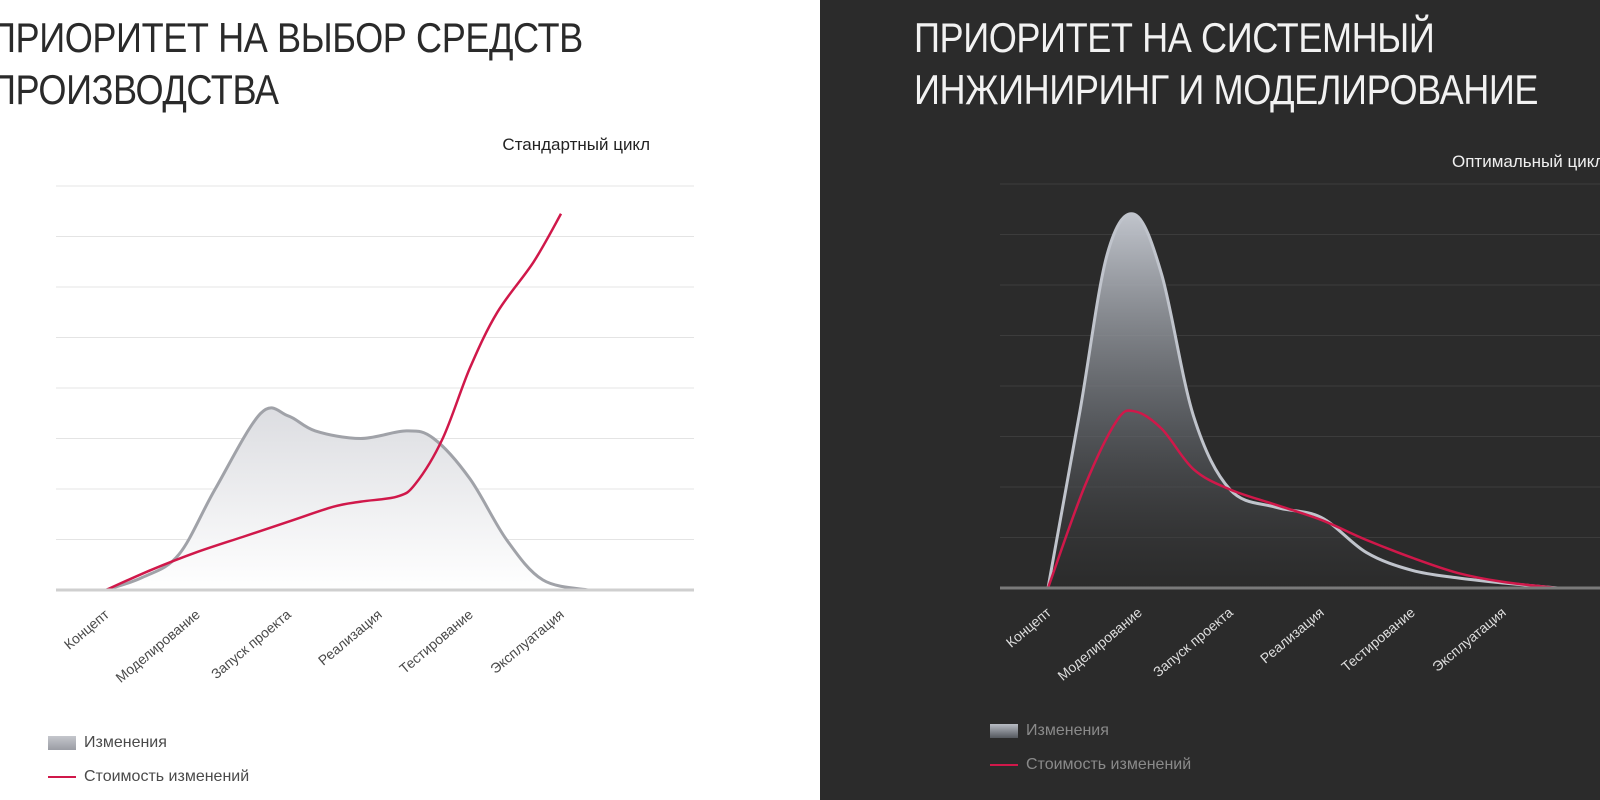  I want to click on right-legend-cost-label: Стоимость изменений, so click(1109, 764).